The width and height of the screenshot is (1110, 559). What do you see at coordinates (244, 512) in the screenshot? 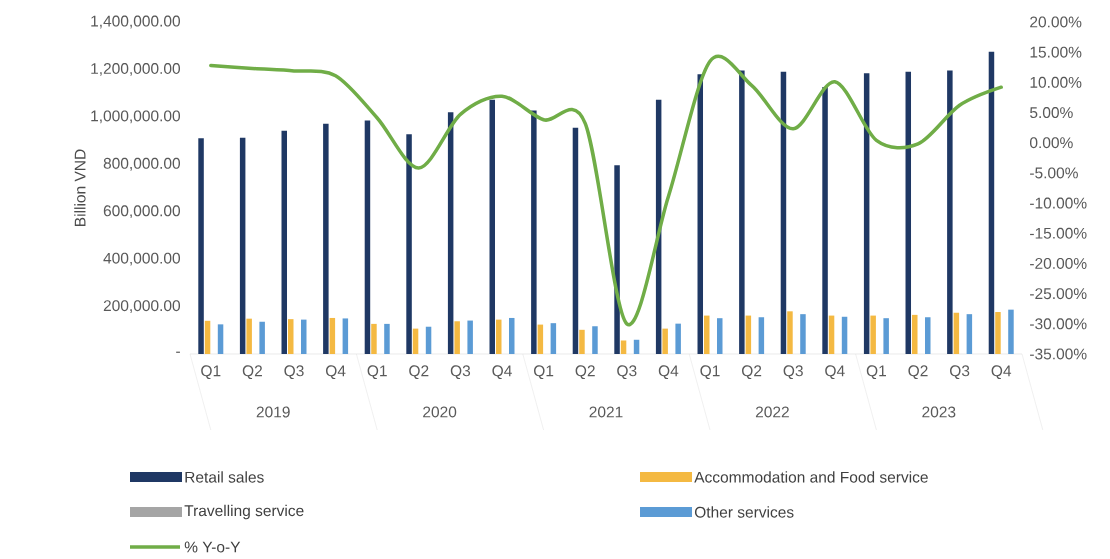
I see `legend-label: Travelling service` at bounding box center [244, 512].